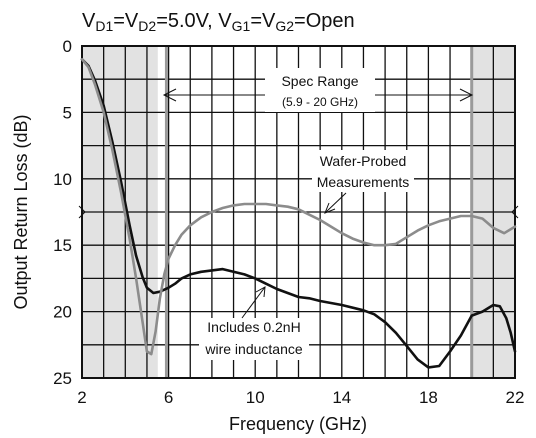 The height and width of the screenshot is (438, 536). I want to click on spec-range-arrowhead-right, so click(466, 95).